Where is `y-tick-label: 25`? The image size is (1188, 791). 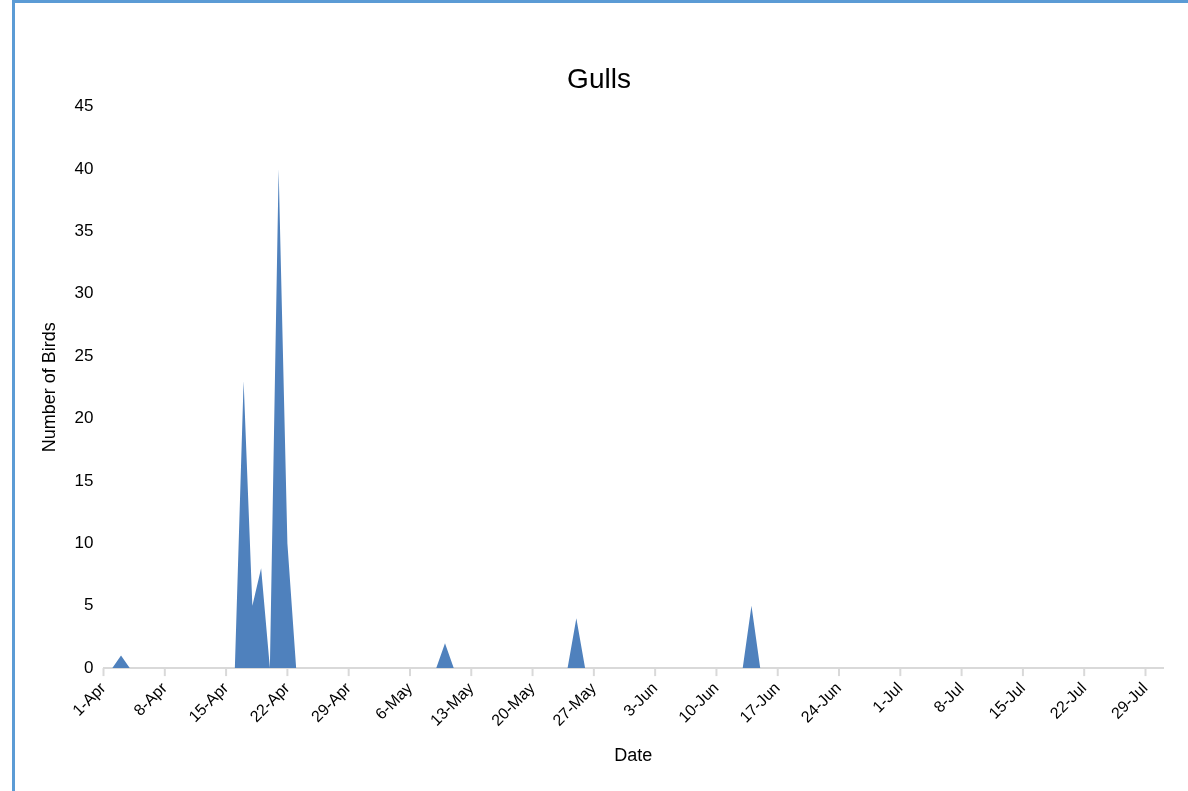
y-tick-label: 25 is located at coordinates (84, 355).